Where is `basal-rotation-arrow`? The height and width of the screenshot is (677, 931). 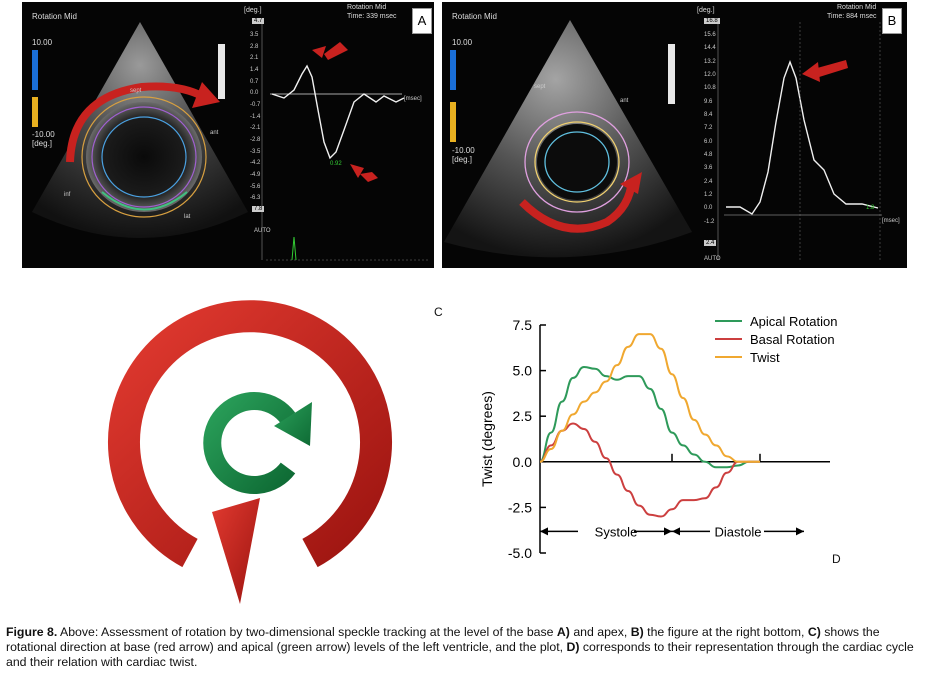
basal-rotation-arrow is located at coordinates (250, 434).